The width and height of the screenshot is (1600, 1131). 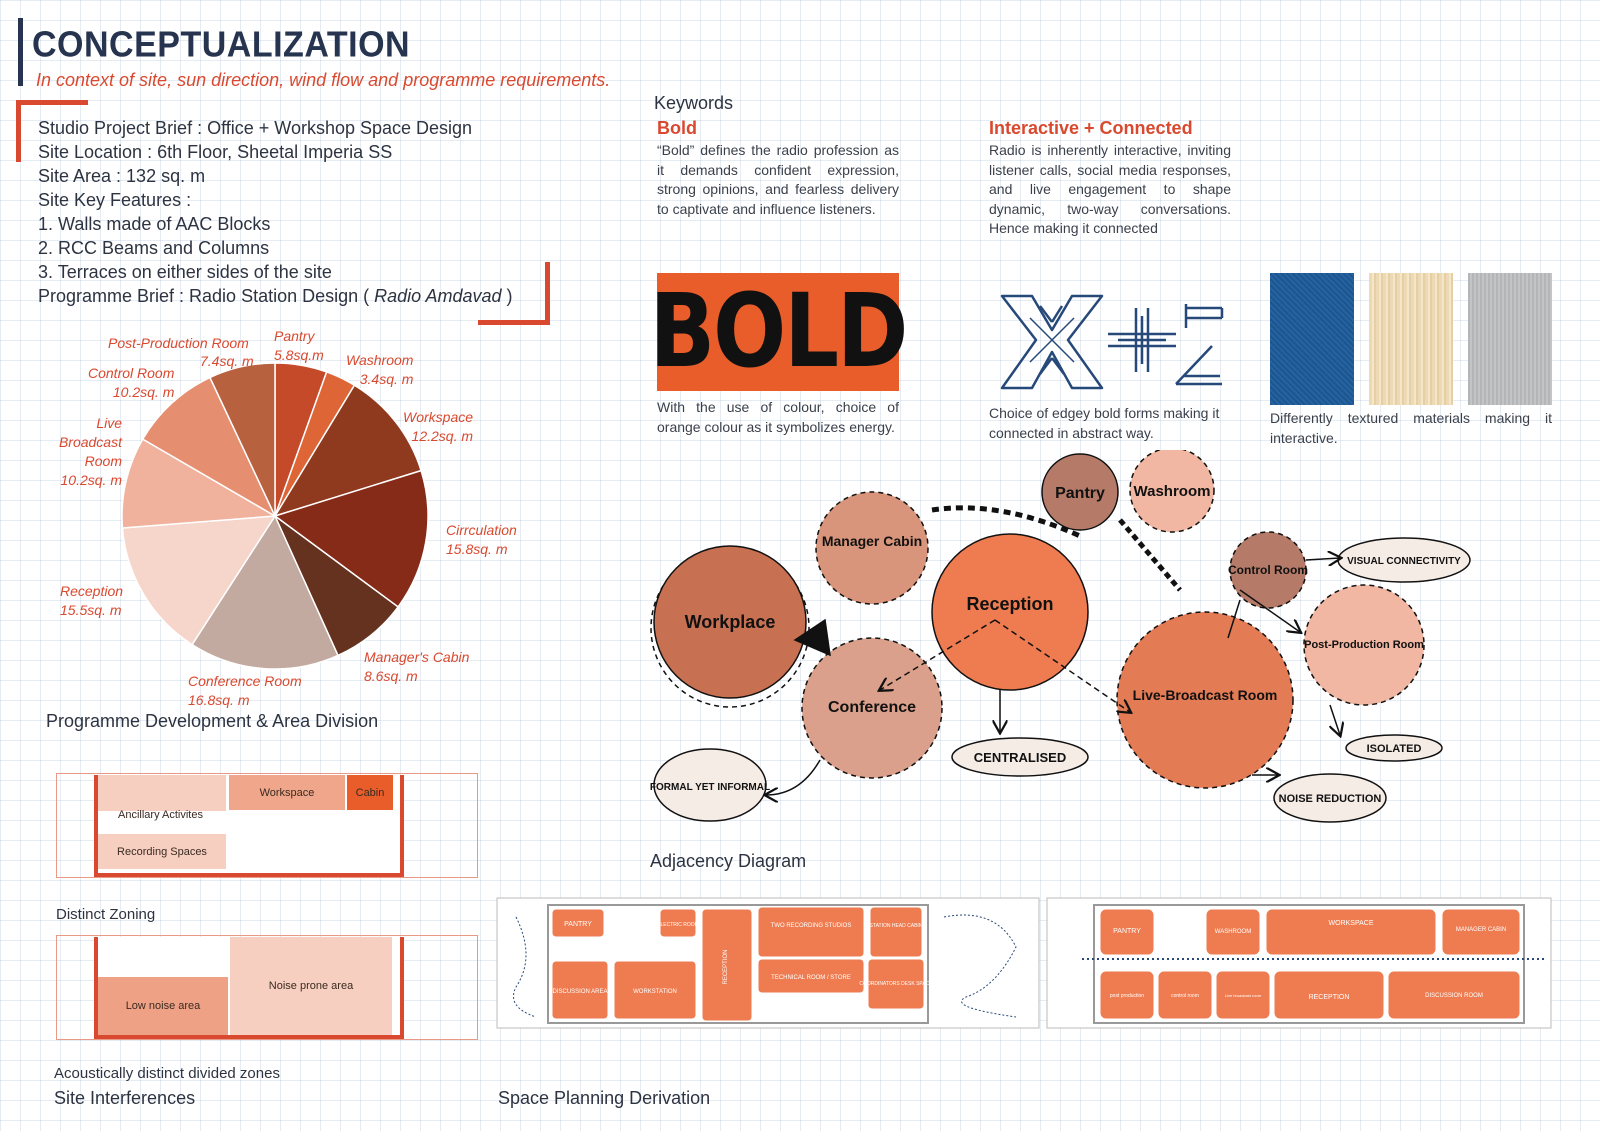 I want to click on zone-low-noise: Low noise area, so click(x=163, y=1006).